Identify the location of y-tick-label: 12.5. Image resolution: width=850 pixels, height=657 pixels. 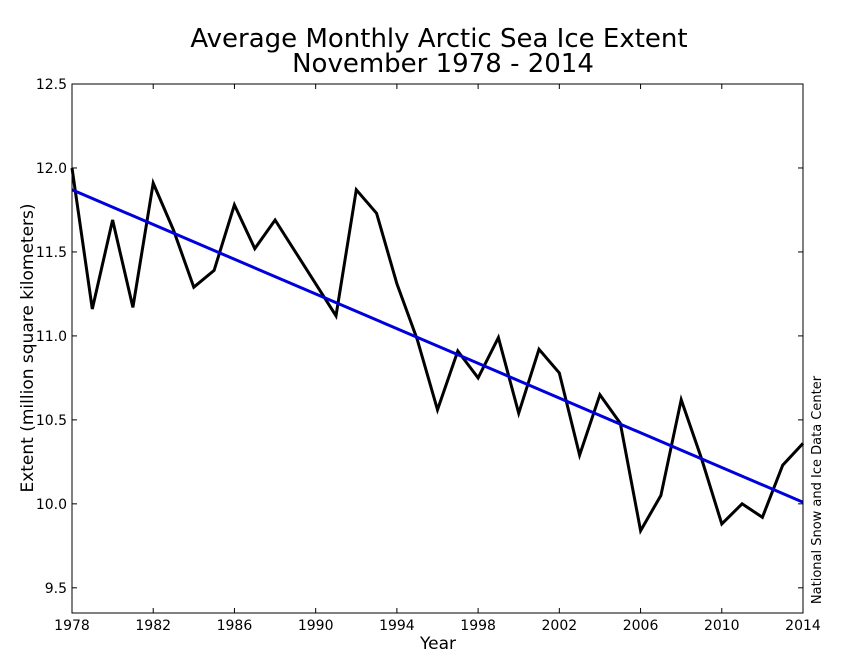
(51, 85).